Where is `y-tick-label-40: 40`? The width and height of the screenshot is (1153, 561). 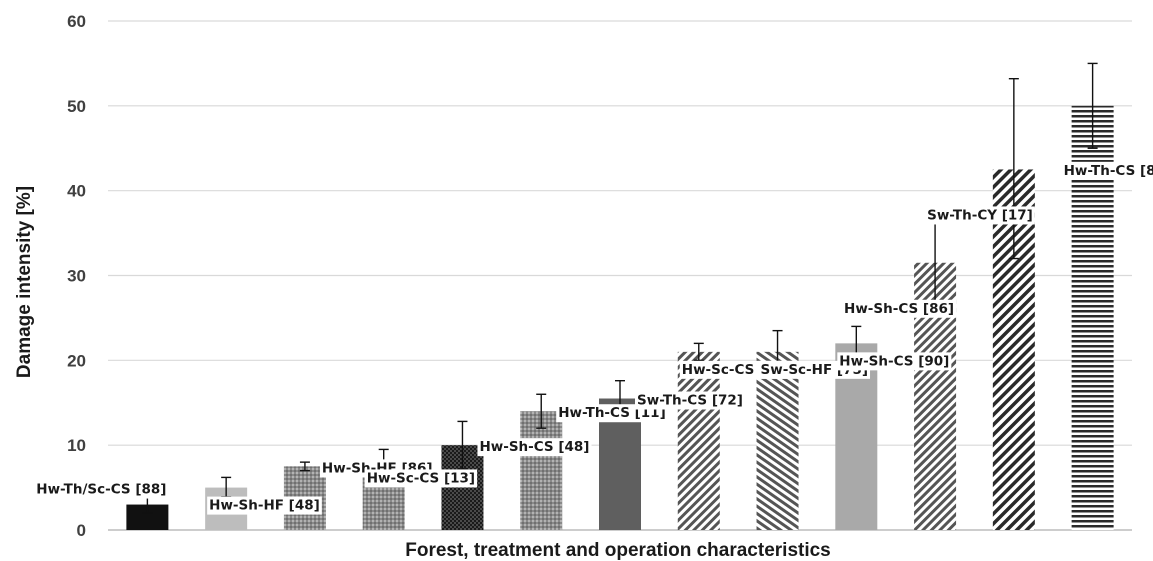 y-tick-label-40: 40 is located at coordinates (76, 191).